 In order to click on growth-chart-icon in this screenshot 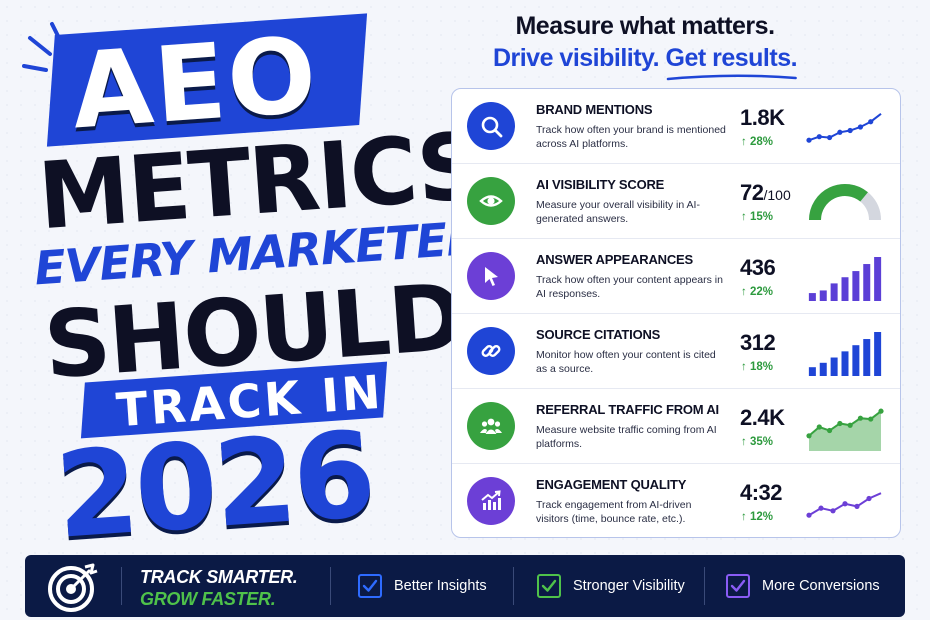, I will do `click(491, 501)`.